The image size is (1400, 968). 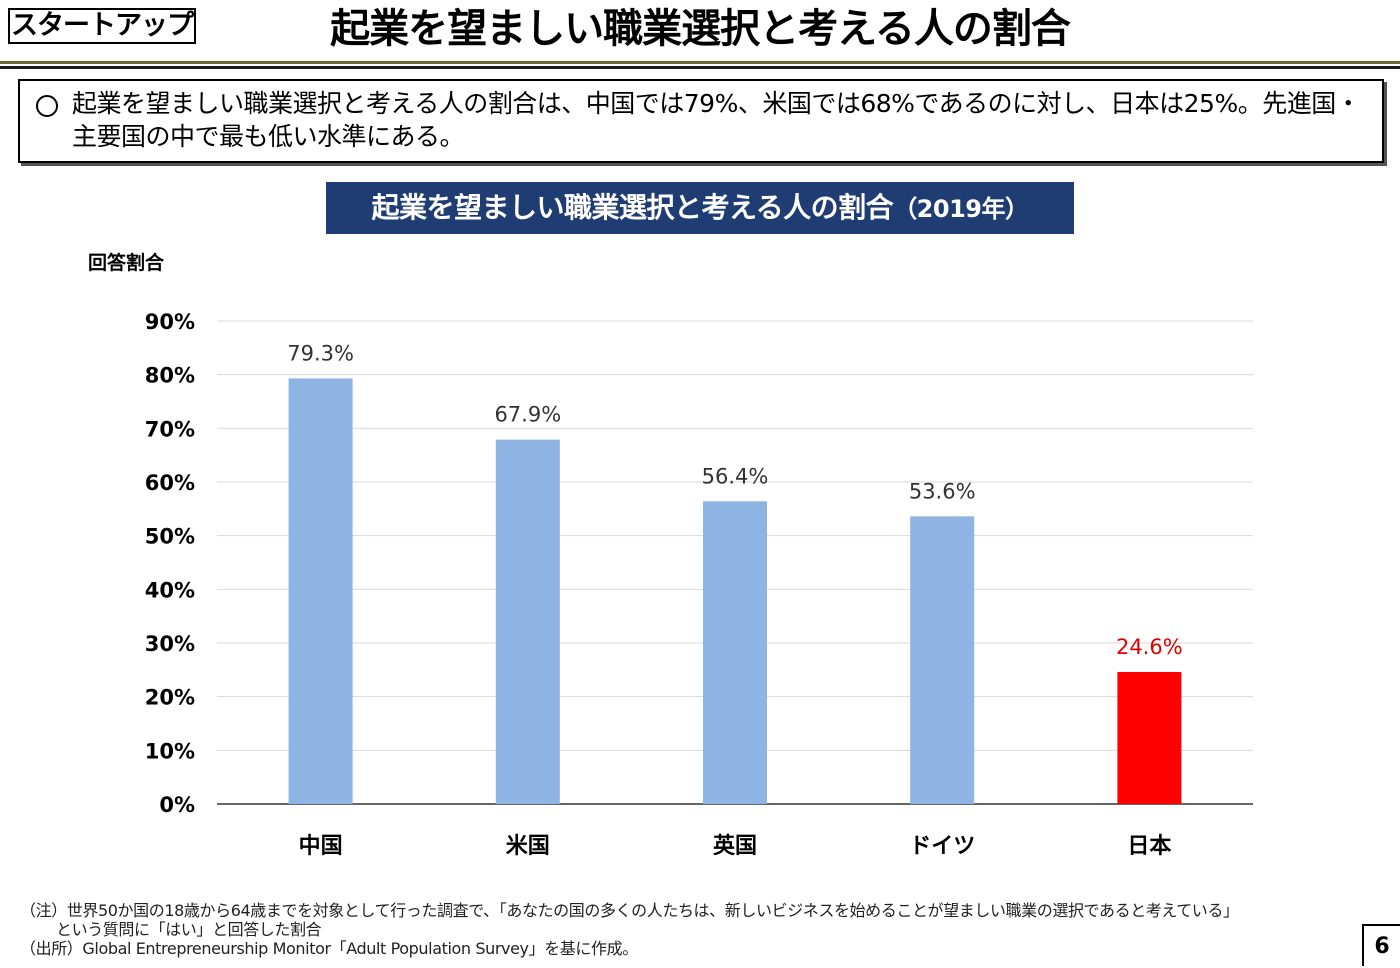 I want to click on data-label: 24.6%, so click(x=1149, y=647).